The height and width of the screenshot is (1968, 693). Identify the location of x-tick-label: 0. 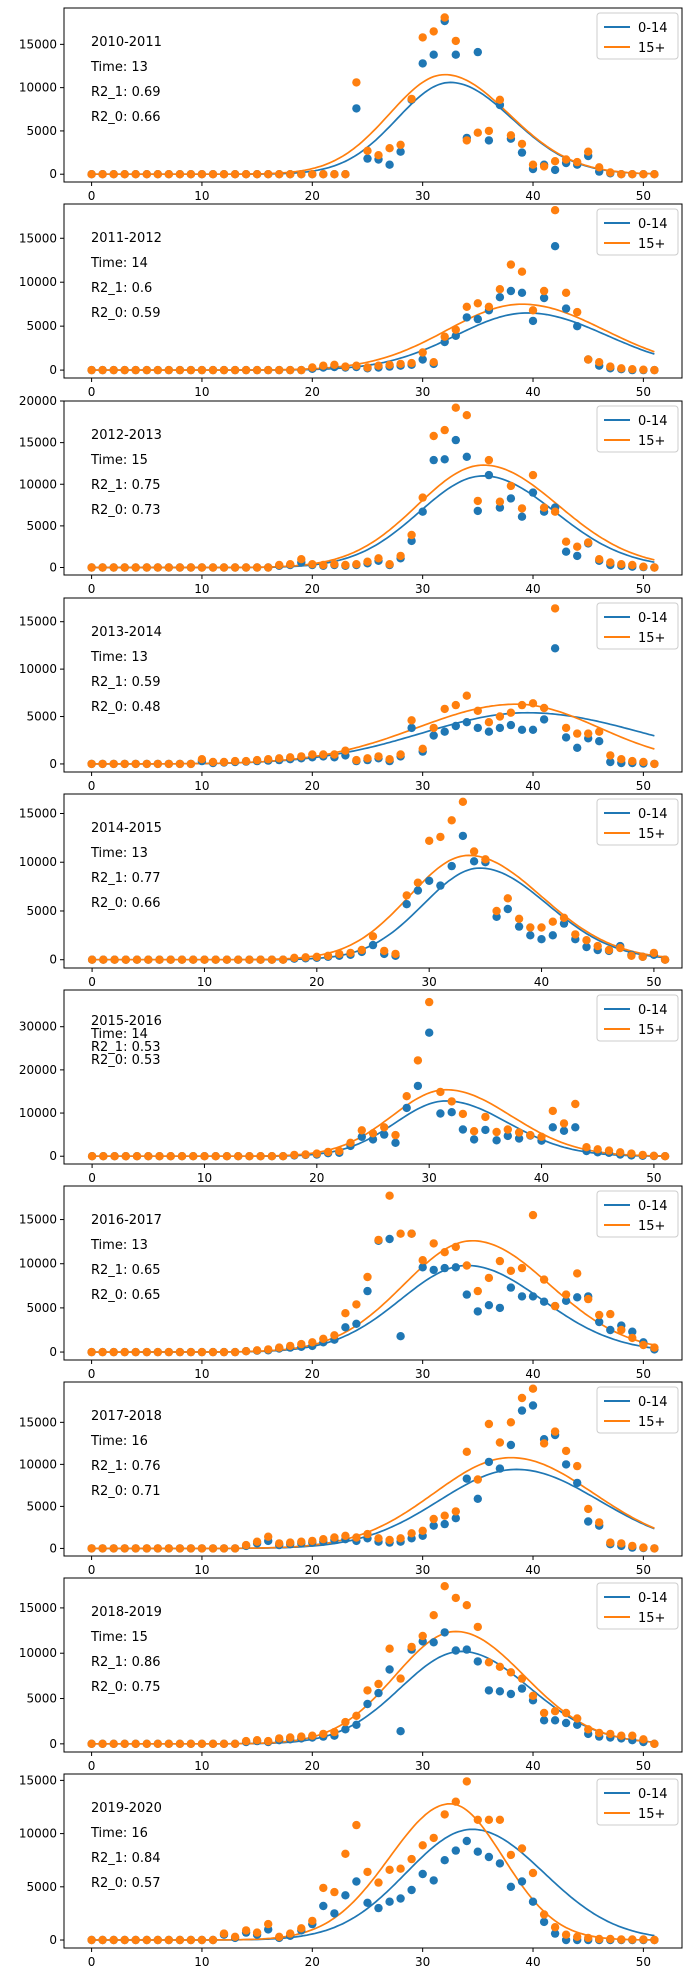
(92, 982).